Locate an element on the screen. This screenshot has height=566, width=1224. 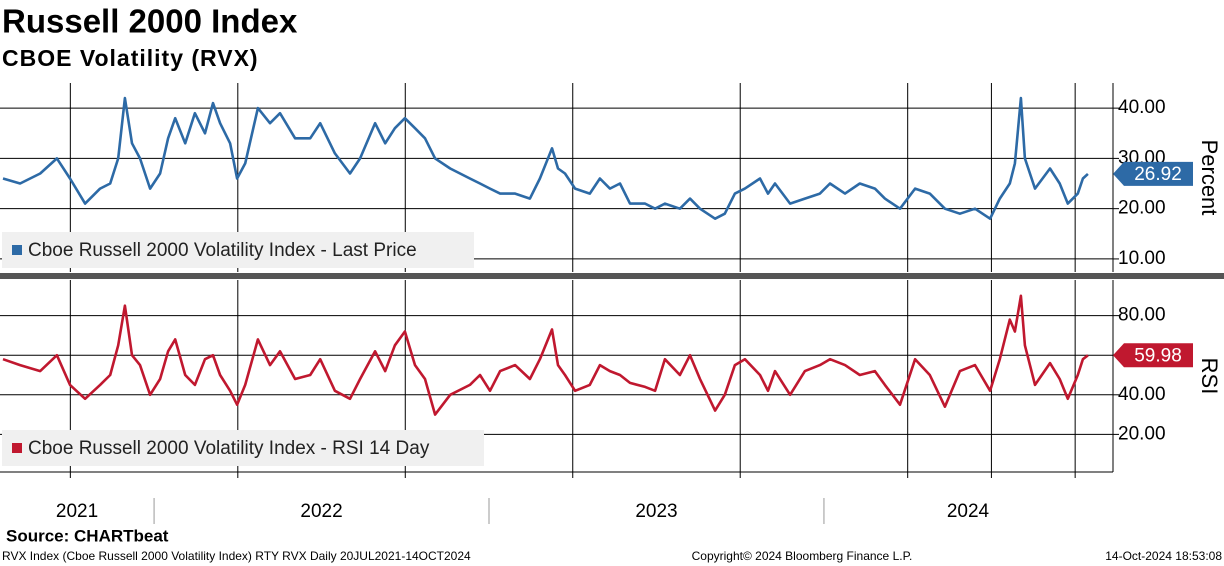
last-value-label: 26.92 is located at coordinates (1158, 174).